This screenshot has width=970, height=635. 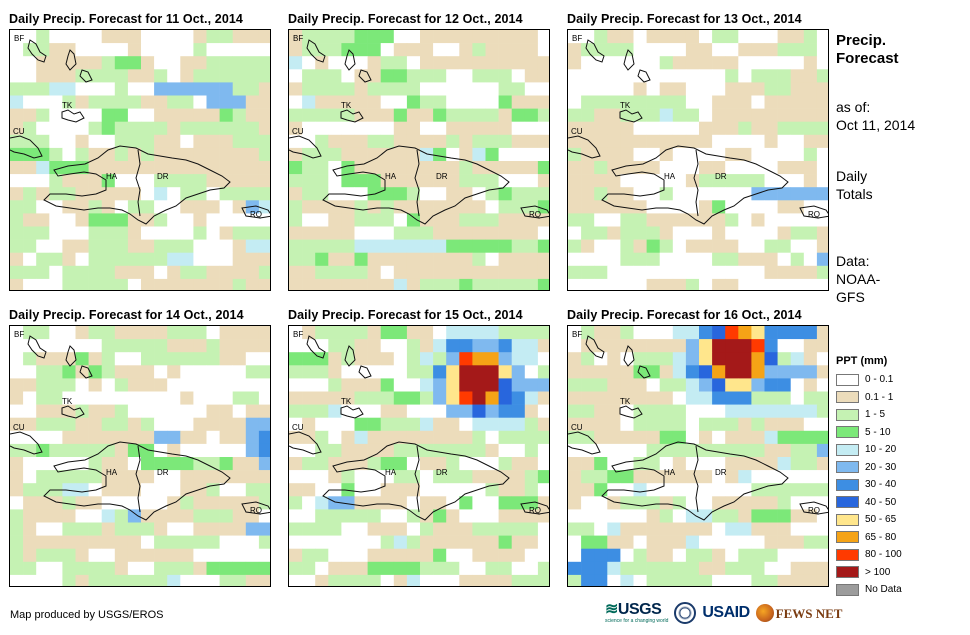 I want to click on country-label: RQ, so click(x=814, y=214).